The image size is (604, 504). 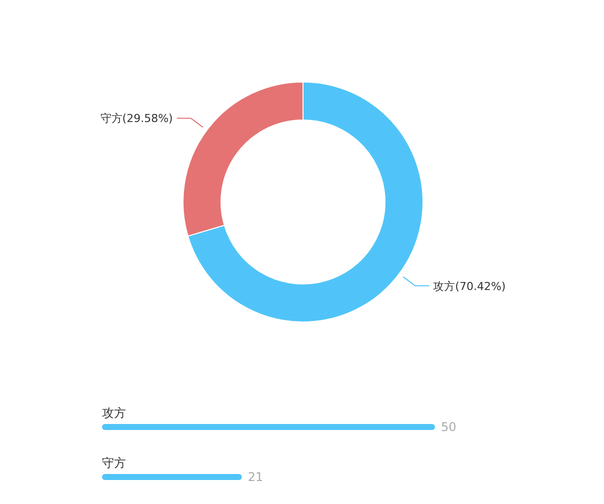 I want to click on y-tick-label: 守方, so click(x=114, y=463).